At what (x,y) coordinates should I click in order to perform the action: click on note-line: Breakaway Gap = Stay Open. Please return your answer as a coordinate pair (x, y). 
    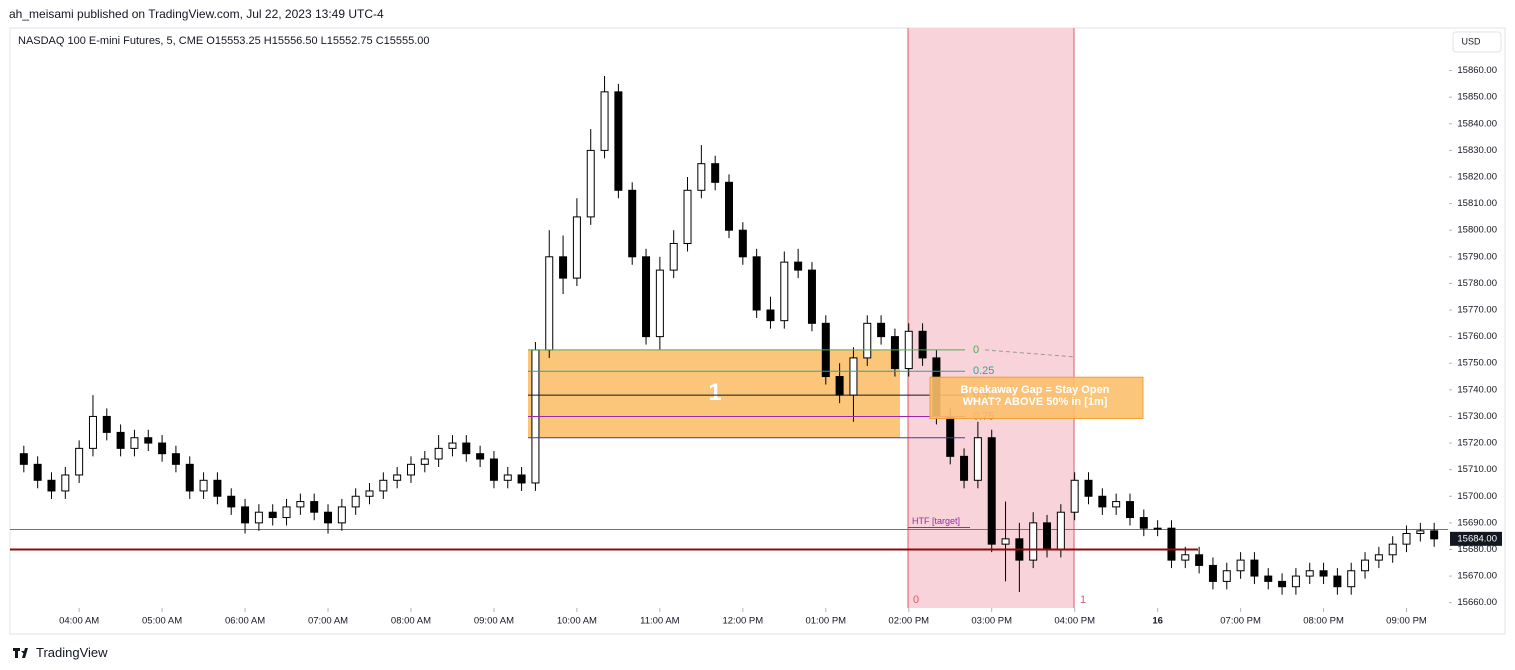
    Looking at the image, I should click on (1035, 390).